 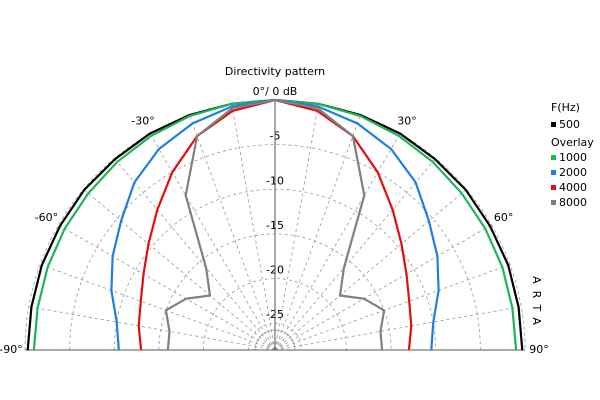 What do you see at coordinates (46, 217) in the screenshot?
I see `theta-tick-label: -60°` at bounding box center [46, 217].